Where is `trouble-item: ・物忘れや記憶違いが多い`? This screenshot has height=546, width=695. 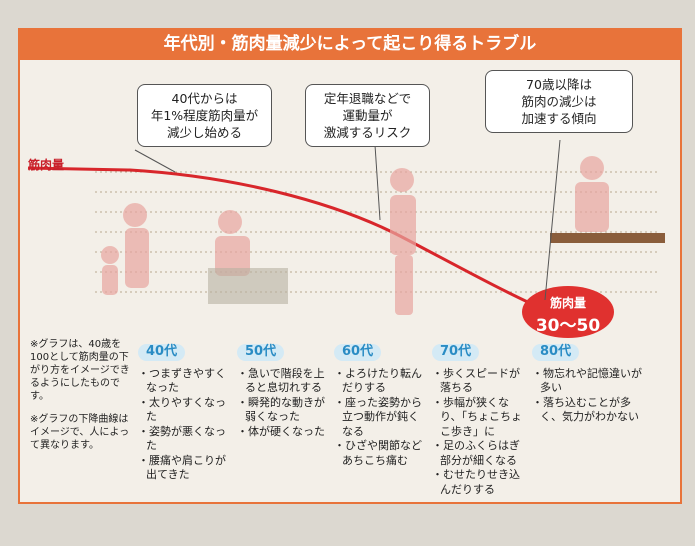
trouble-item: ・物忘れや記憶違いが多い is located at coordinates (587, 380).